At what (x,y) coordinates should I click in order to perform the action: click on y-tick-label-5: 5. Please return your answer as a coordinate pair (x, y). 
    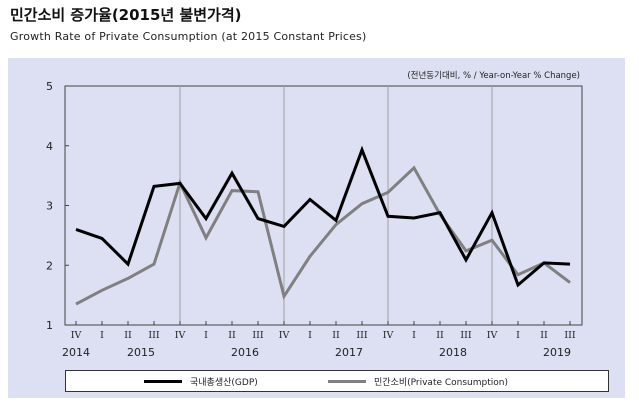
    Looking at the image, I should click on (49, 86).